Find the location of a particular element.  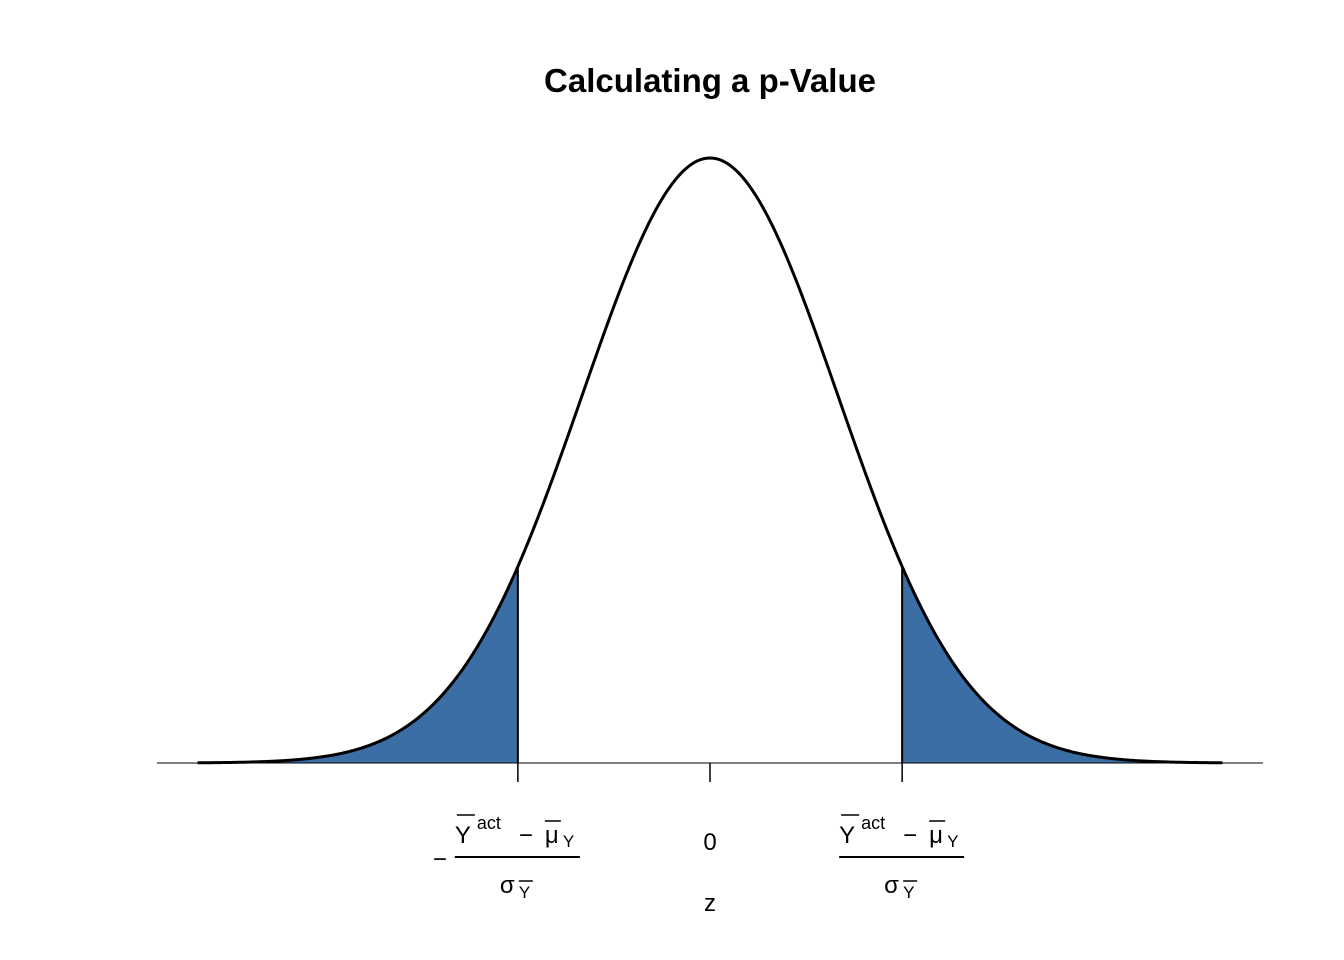

chart-title: Calculating a p-Value is located at coordinates (710, 80).